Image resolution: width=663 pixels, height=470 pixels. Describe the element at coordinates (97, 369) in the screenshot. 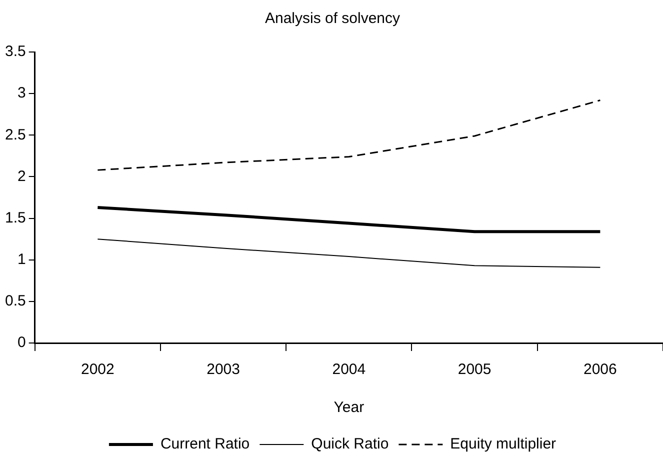

I see `x-tick-label: 2002` at that location.